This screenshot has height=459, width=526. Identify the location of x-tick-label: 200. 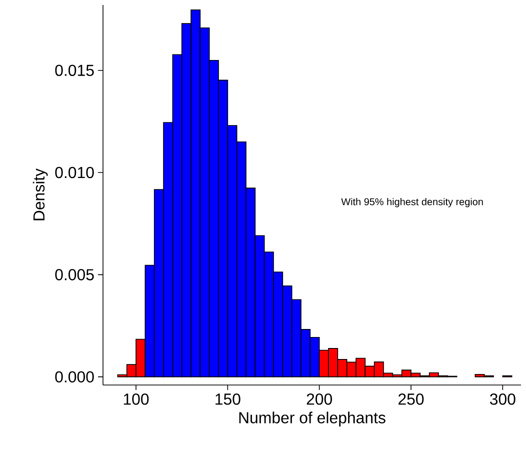
(319, 399).